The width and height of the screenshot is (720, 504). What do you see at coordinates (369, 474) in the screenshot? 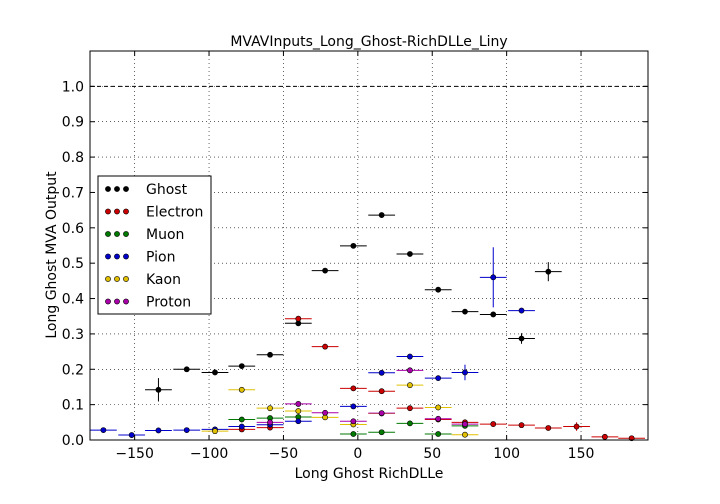
I see `x-axis-label: Long Ghost RichDLLe` at bounding box center [369, 474].